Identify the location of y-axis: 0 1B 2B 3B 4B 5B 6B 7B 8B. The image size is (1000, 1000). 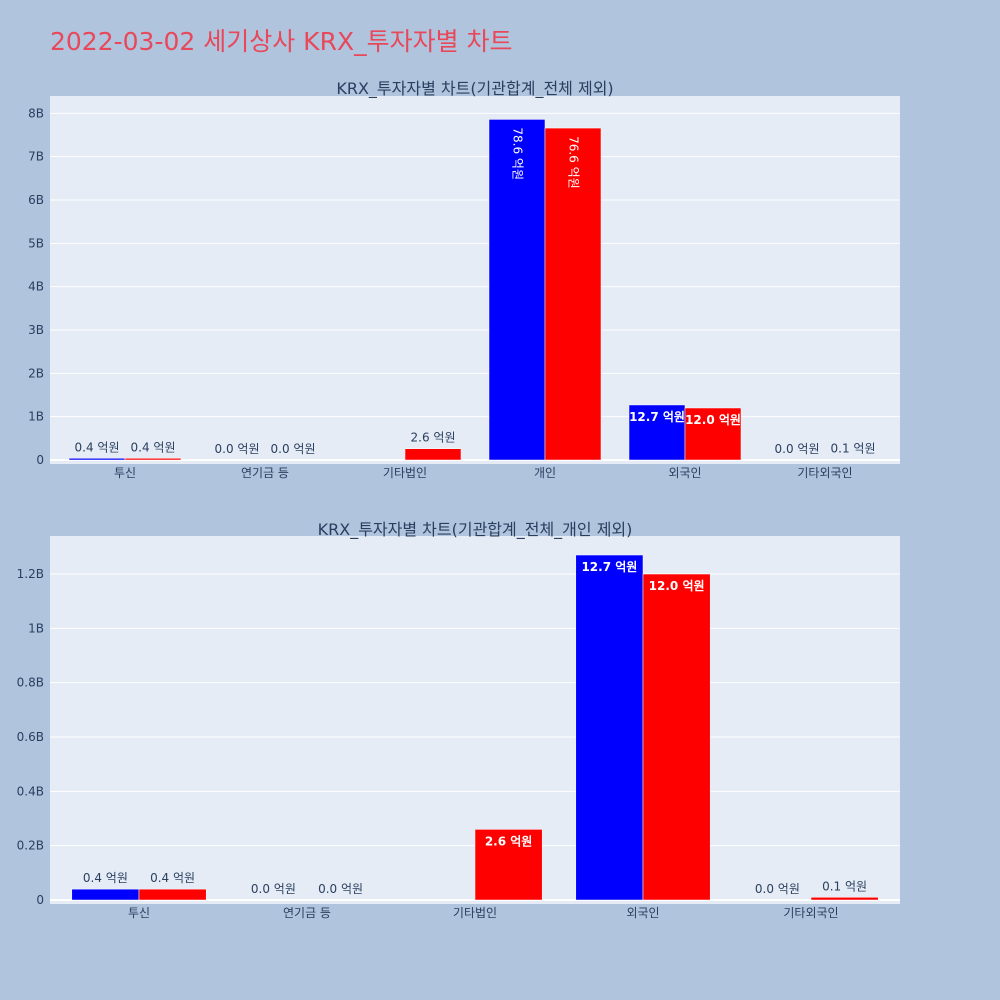
(36, 286).